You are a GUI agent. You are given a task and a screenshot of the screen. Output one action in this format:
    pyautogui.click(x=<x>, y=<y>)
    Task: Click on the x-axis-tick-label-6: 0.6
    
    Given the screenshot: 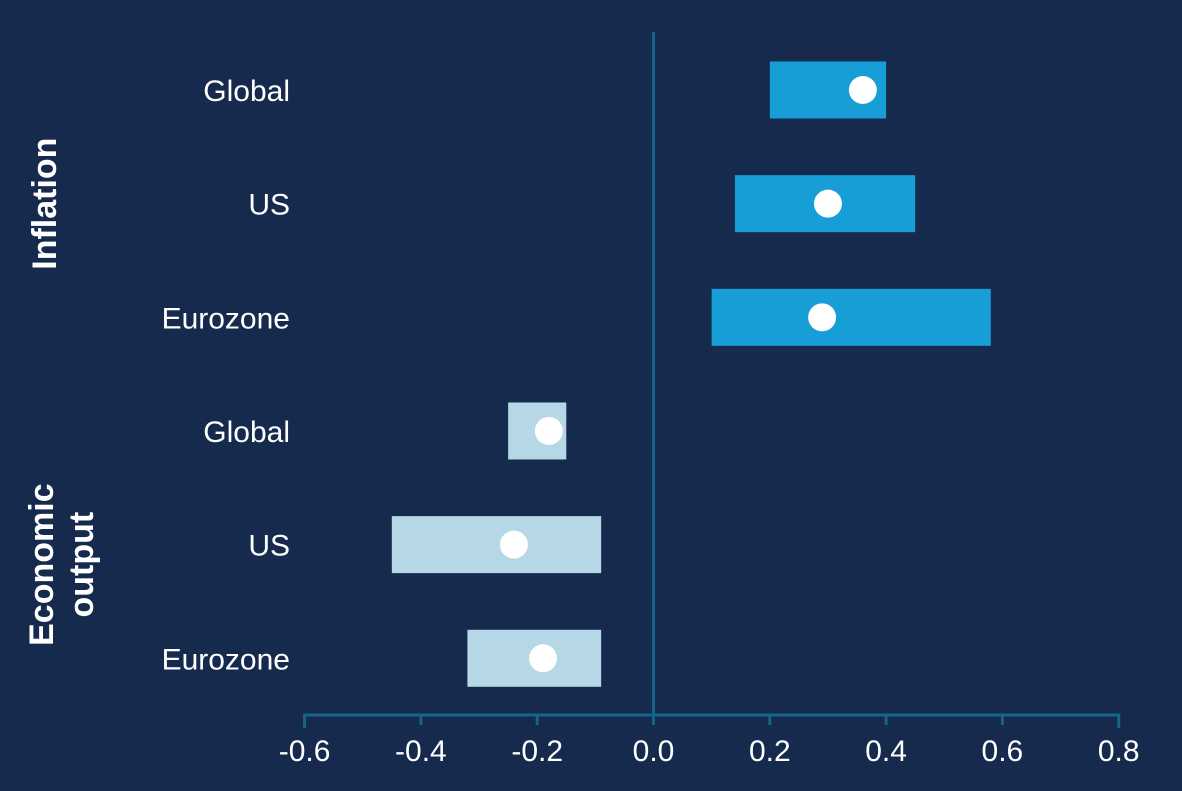 What is the action you would take?
    pyautogui.click(x=1003, y=751)
    